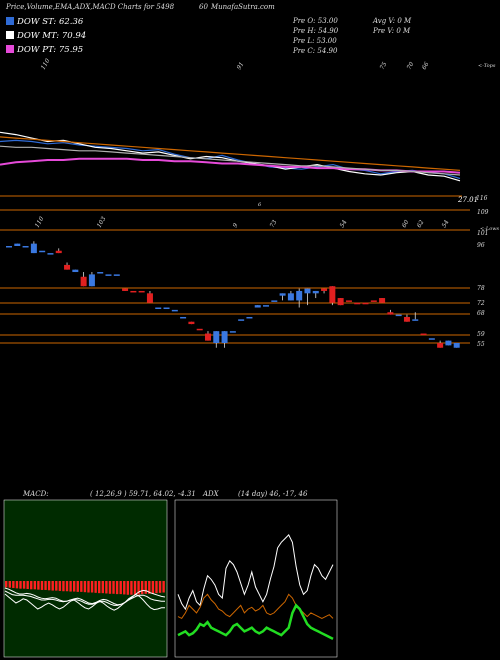 This screenshot has width=500, height=660. What do you see at coordinates (481, 334) in the screenshot?
I see `price-y-label: 59` at bounding box center [481, 334].